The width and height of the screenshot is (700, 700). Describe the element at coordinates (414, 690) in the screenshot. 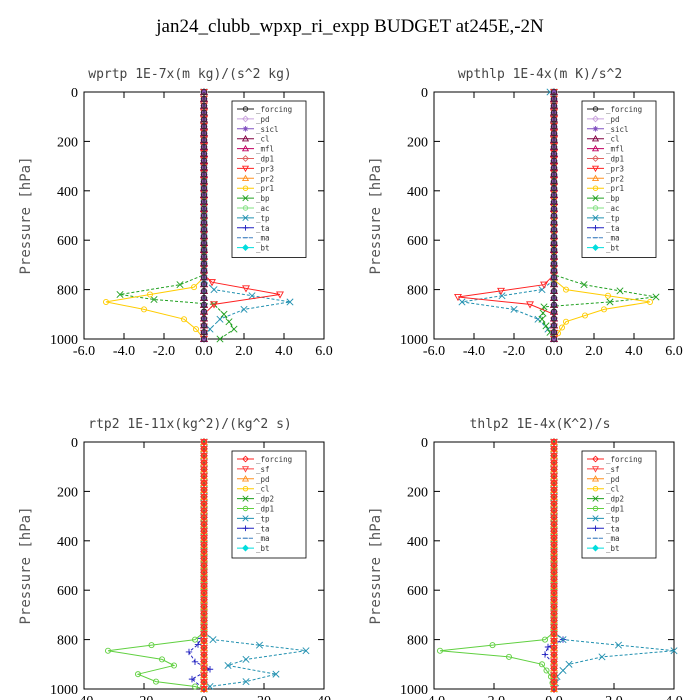

I see `y-tick-label: 1000` at that location.